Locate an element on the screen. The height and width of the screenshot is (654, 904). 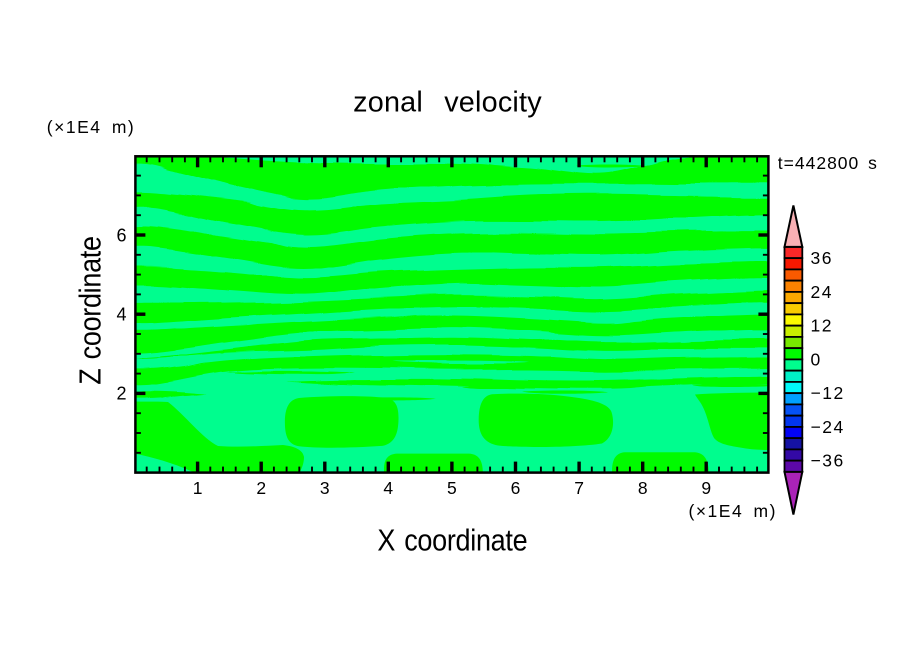
svg-text: 36 is located at coordinates (822, 258).